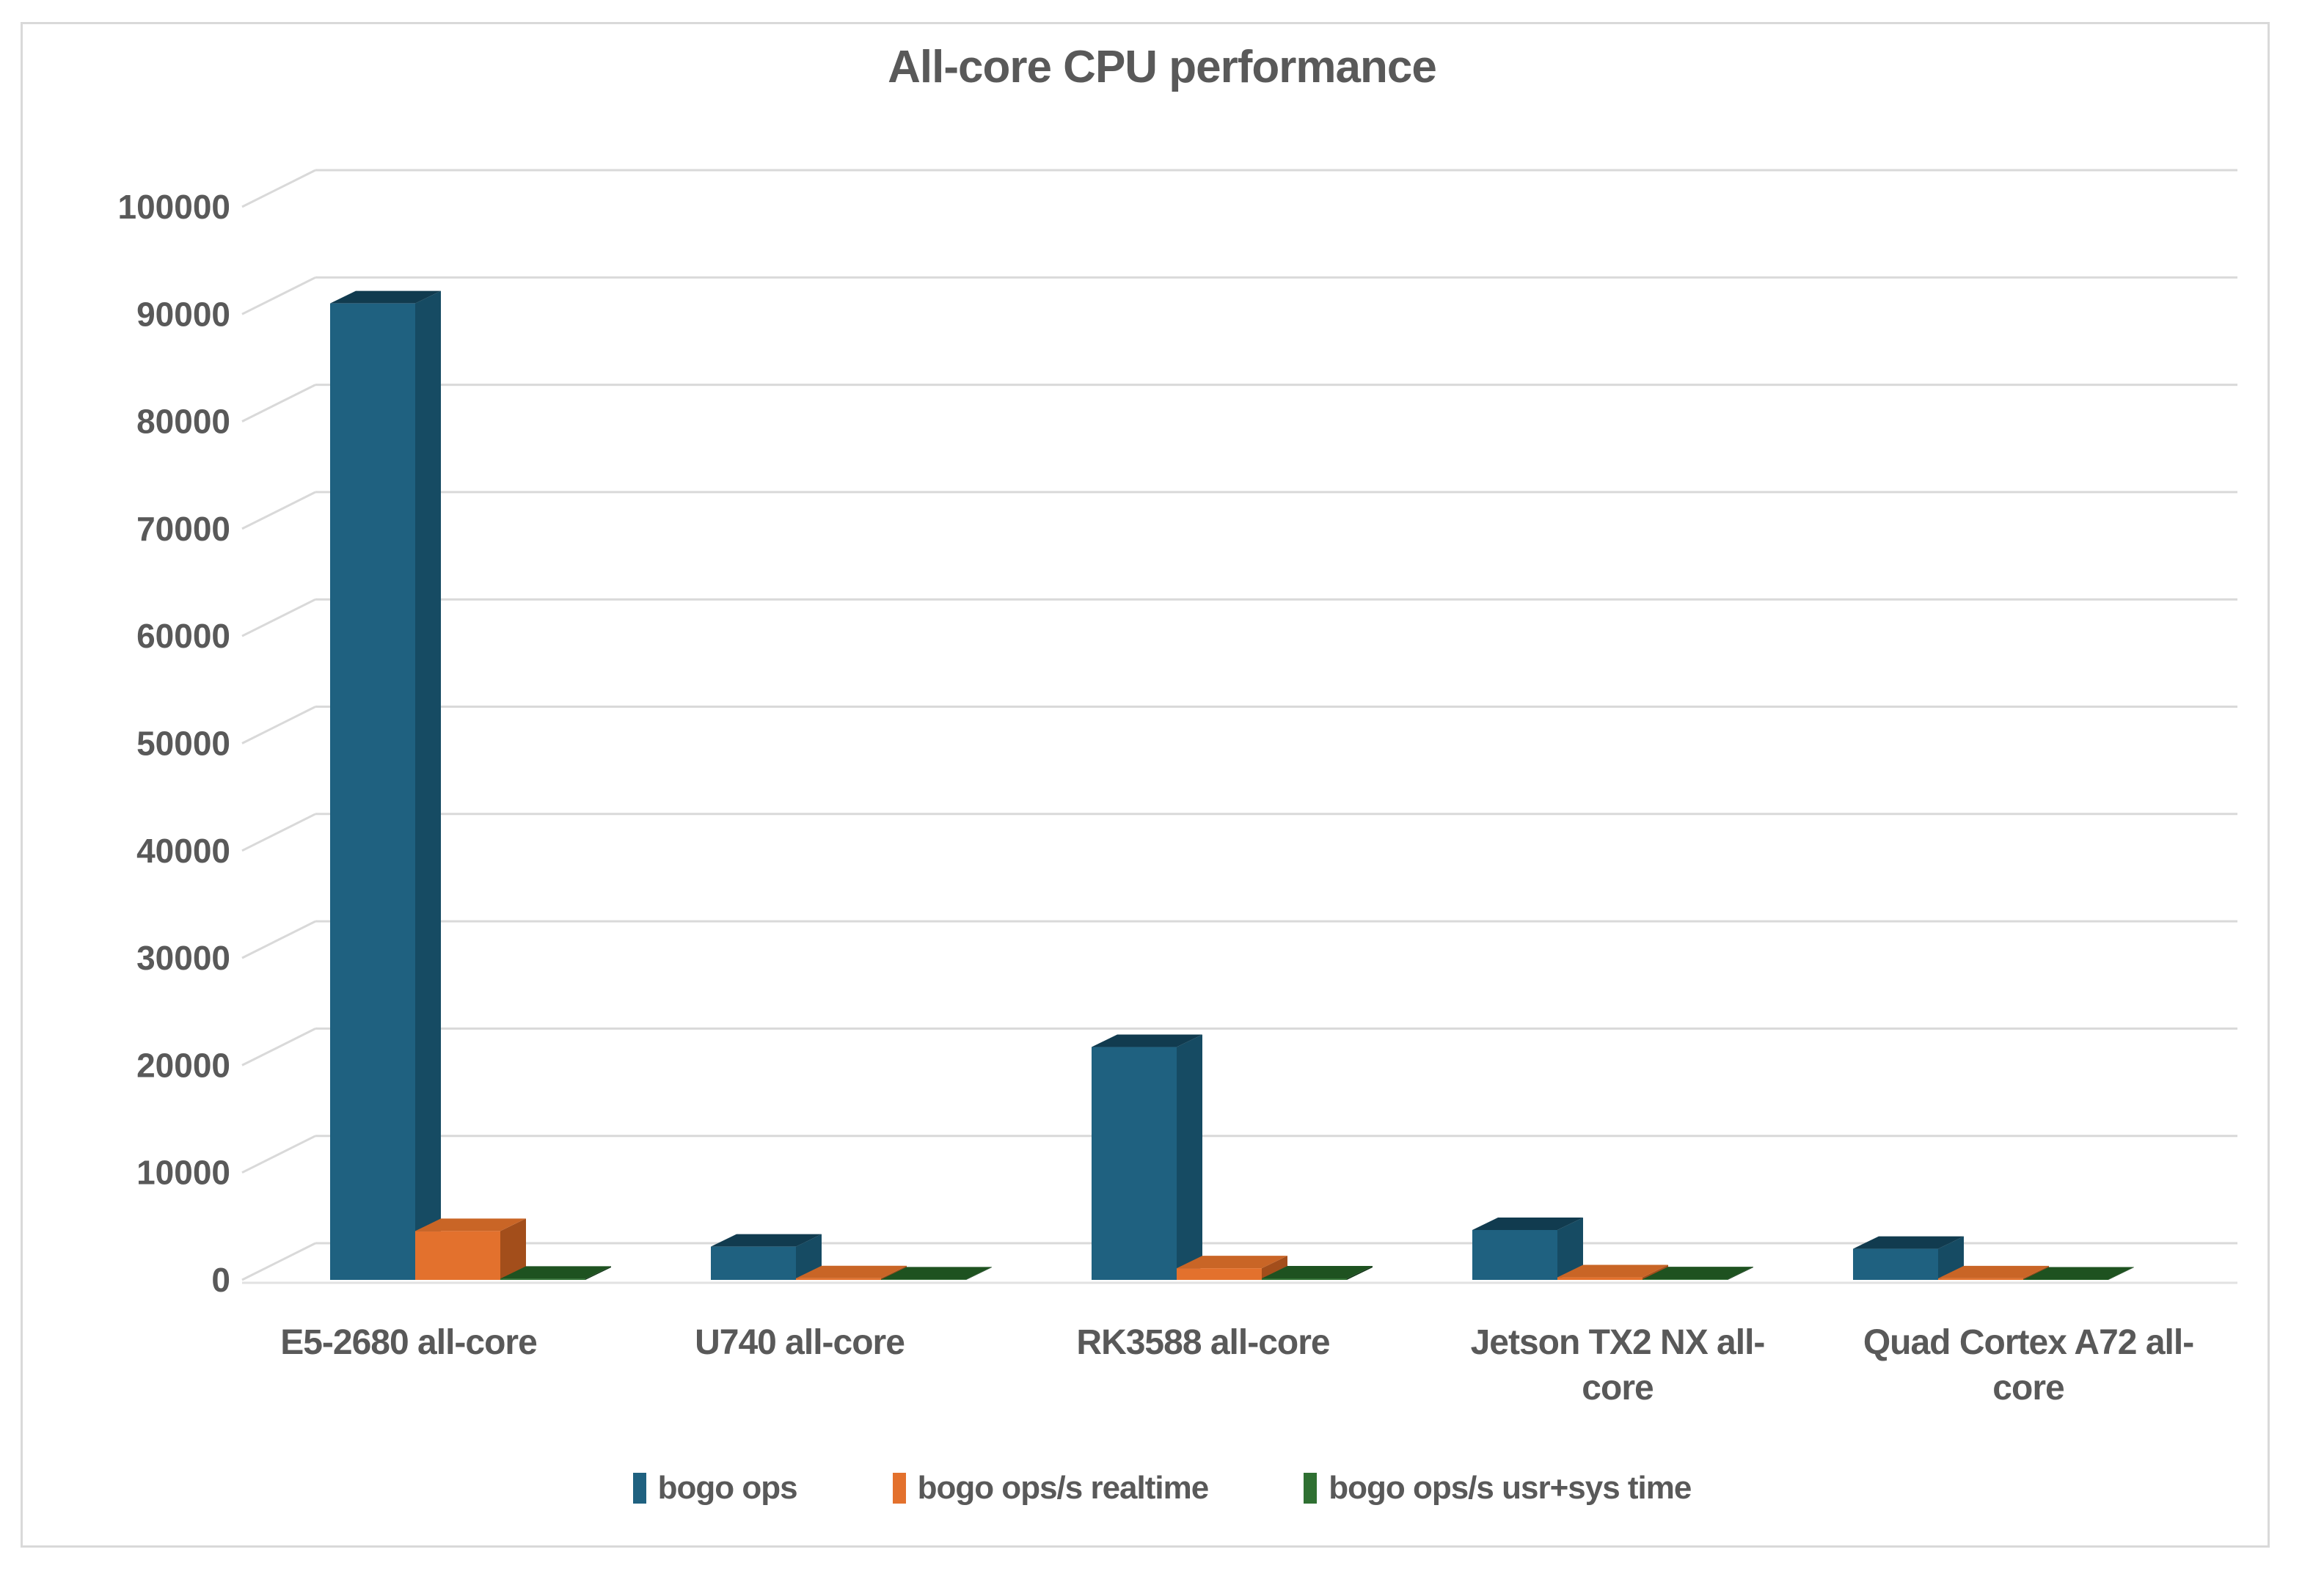 This screenshot has height=1574, width=2324. Describe the element at coordinates (183, 744) in the screenshot. I see `y-axis-tick-label: 50000` at that location.